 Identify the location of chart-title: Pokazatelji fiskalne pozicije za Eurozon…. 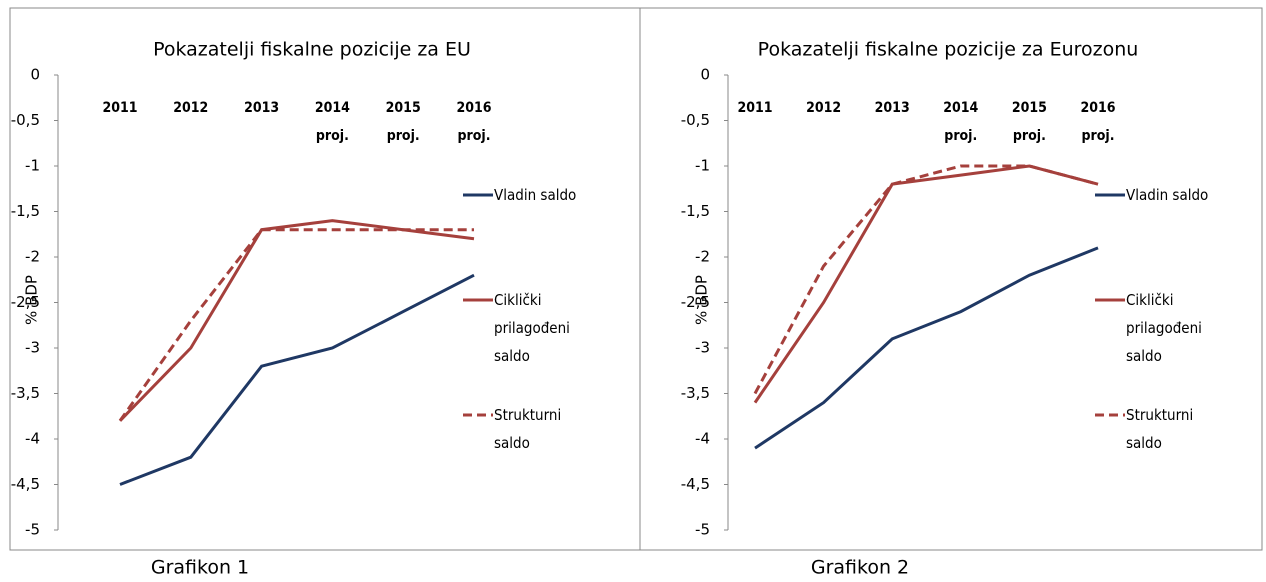
(948, 50).